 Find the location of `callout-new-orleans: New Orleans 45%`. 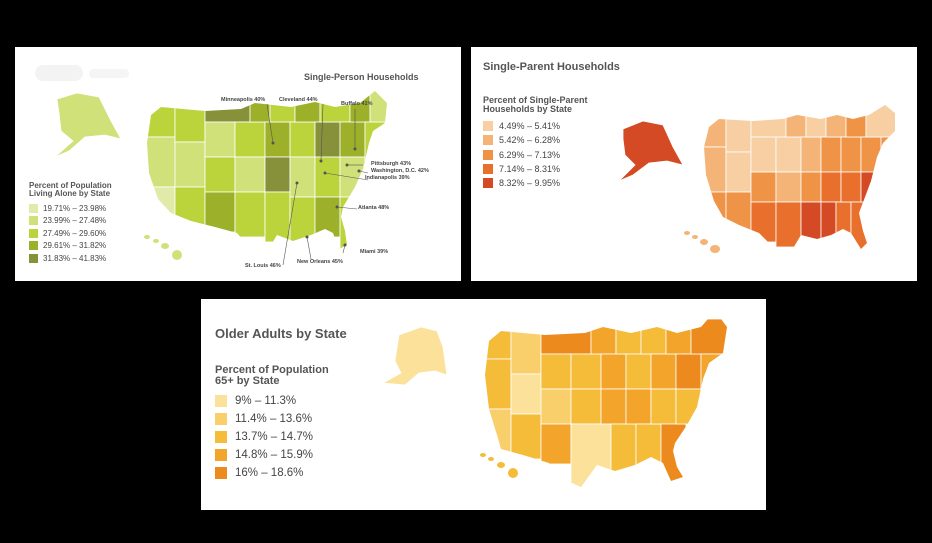

callout-new-orleans: New Orleans 45% is located at coordinates (320, 262).